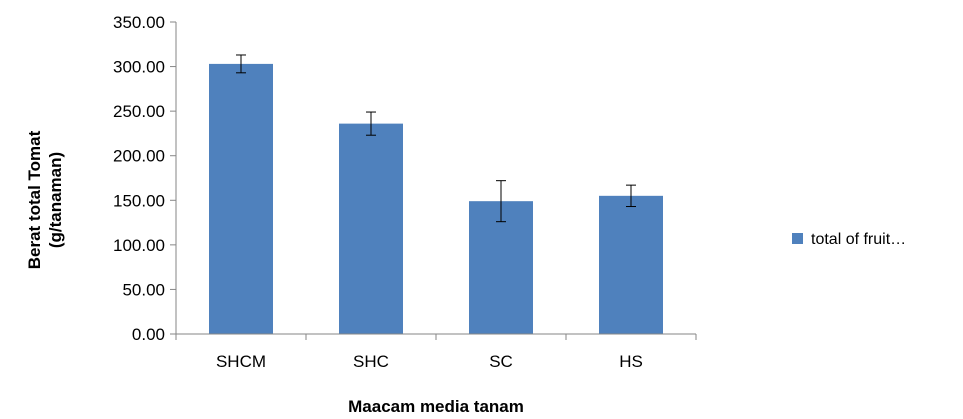 The width and height of the screenshot is (963, 419). I want to click on x-axis-ticks: SHCM SHC SC HS, so click(436, 352).